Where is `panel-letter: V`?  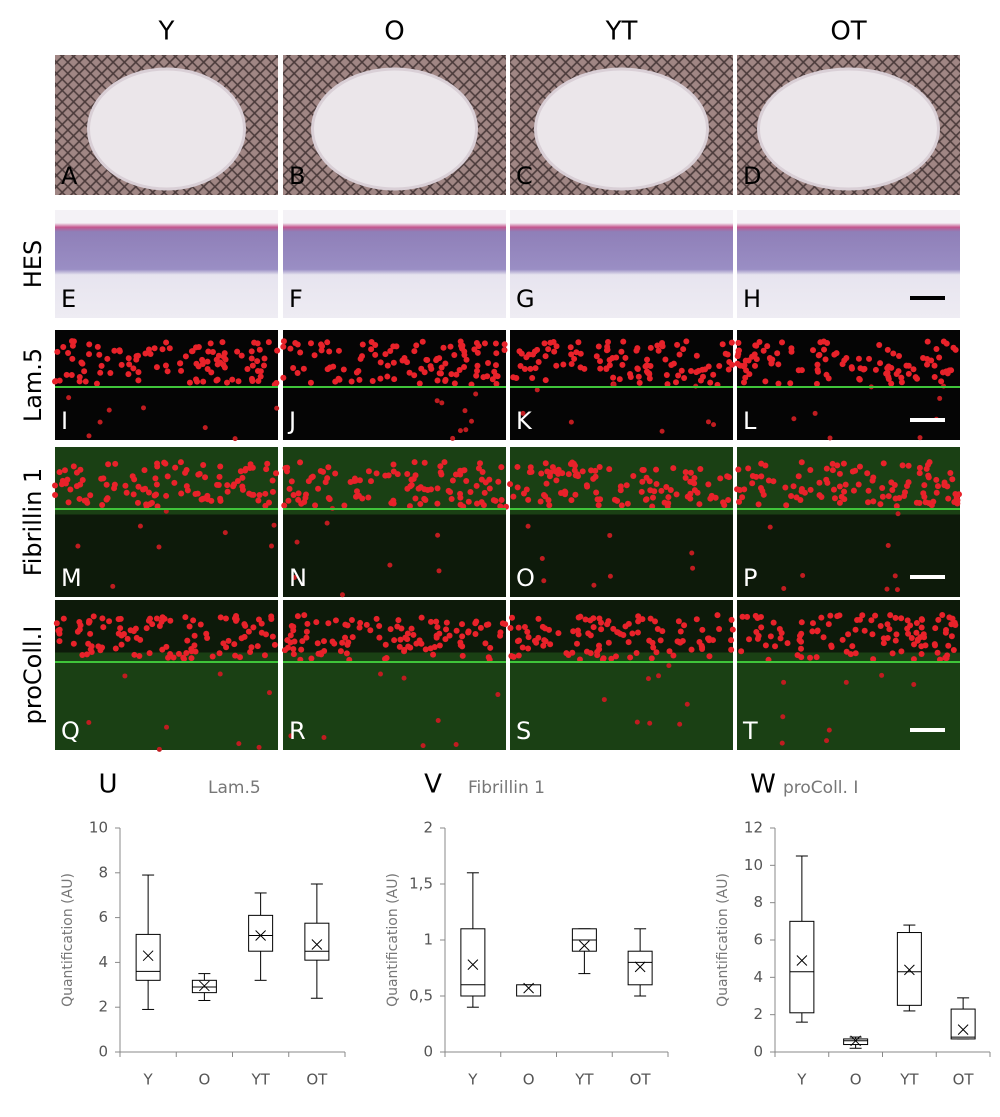 panel-letter: V is located at coordinates (433, 785).